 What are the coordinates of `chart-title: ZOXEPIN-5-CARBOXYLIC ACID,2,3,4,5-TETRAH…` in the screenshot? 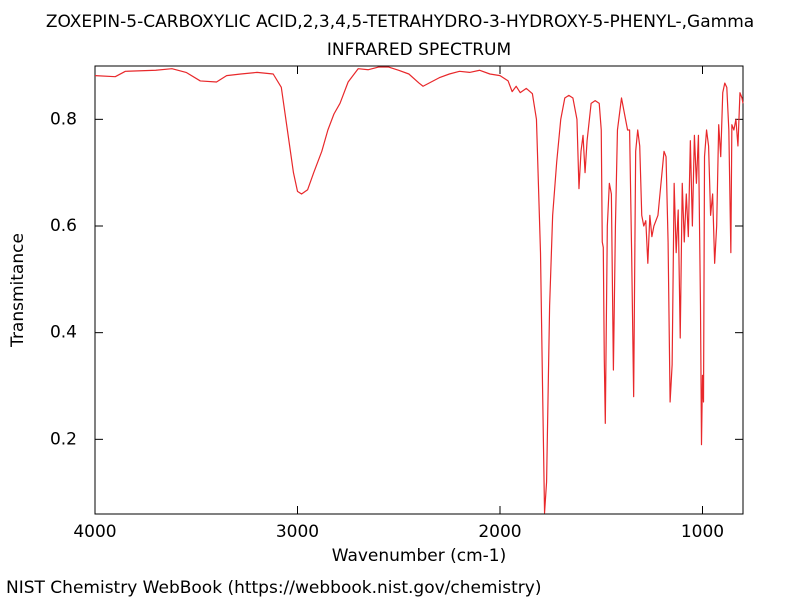 It's located at (400, 22).